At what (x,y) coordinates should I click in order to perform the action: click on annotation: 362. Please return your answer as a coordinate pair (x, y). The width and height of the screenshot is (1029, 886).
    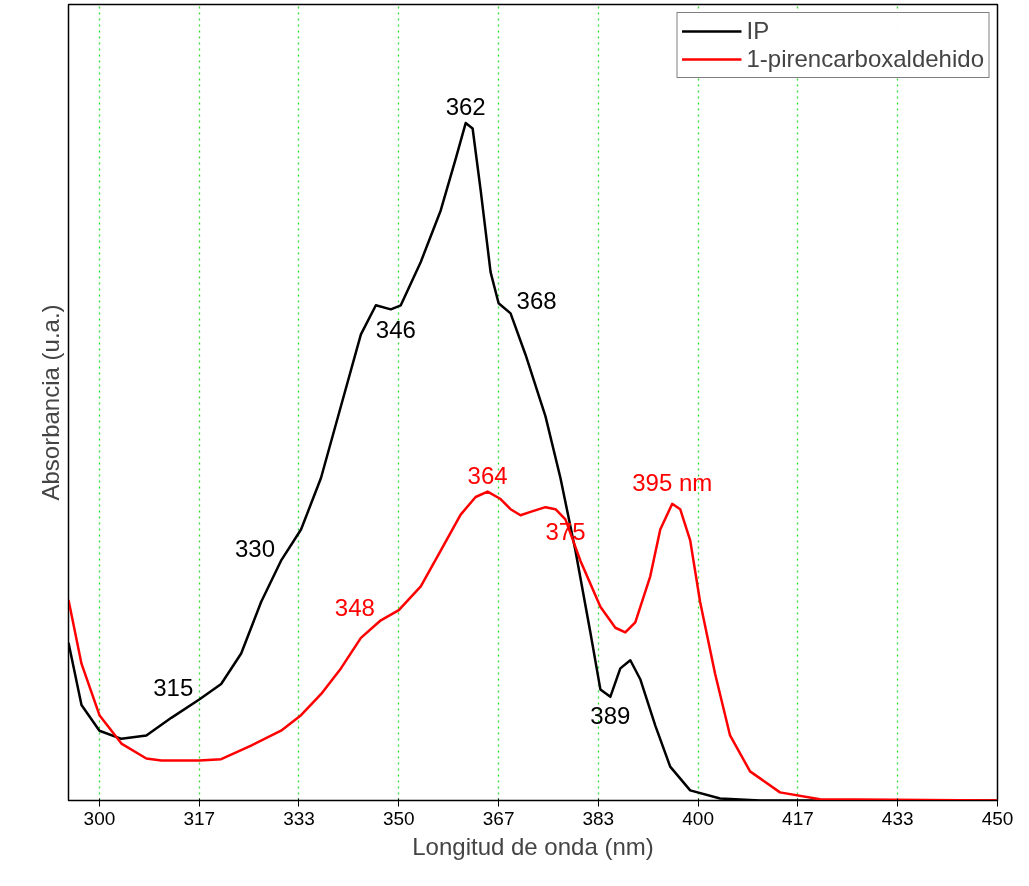
    Looking at the image, I should click on (465, 107).